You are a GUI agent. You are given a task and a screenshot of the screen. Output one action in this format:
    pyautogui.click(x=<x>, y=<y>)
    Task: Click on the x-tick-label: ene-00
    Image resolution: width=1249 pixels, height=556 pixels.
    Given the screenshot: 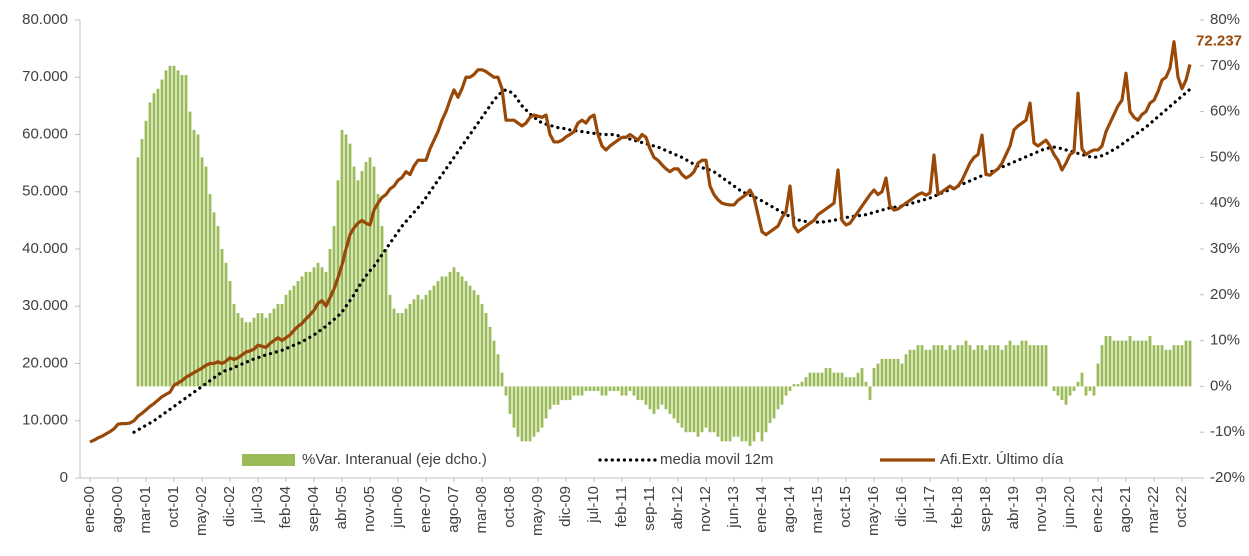 What is the action you would take?
    pyautogui.click(x=89, y=509)
    